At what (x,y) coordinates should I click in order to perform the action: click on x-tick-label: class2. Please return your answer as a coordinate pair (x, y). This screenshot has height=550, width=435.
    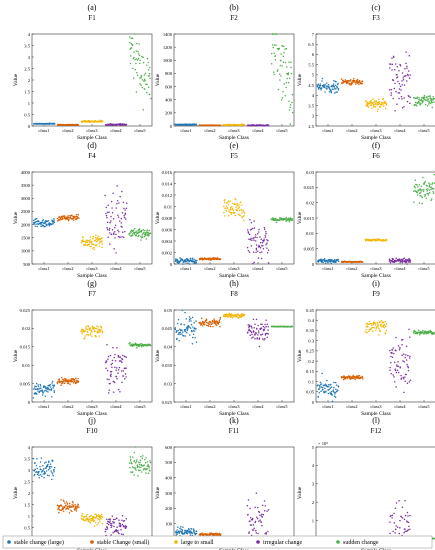
    Looking at the image, I should click on (210, 130).